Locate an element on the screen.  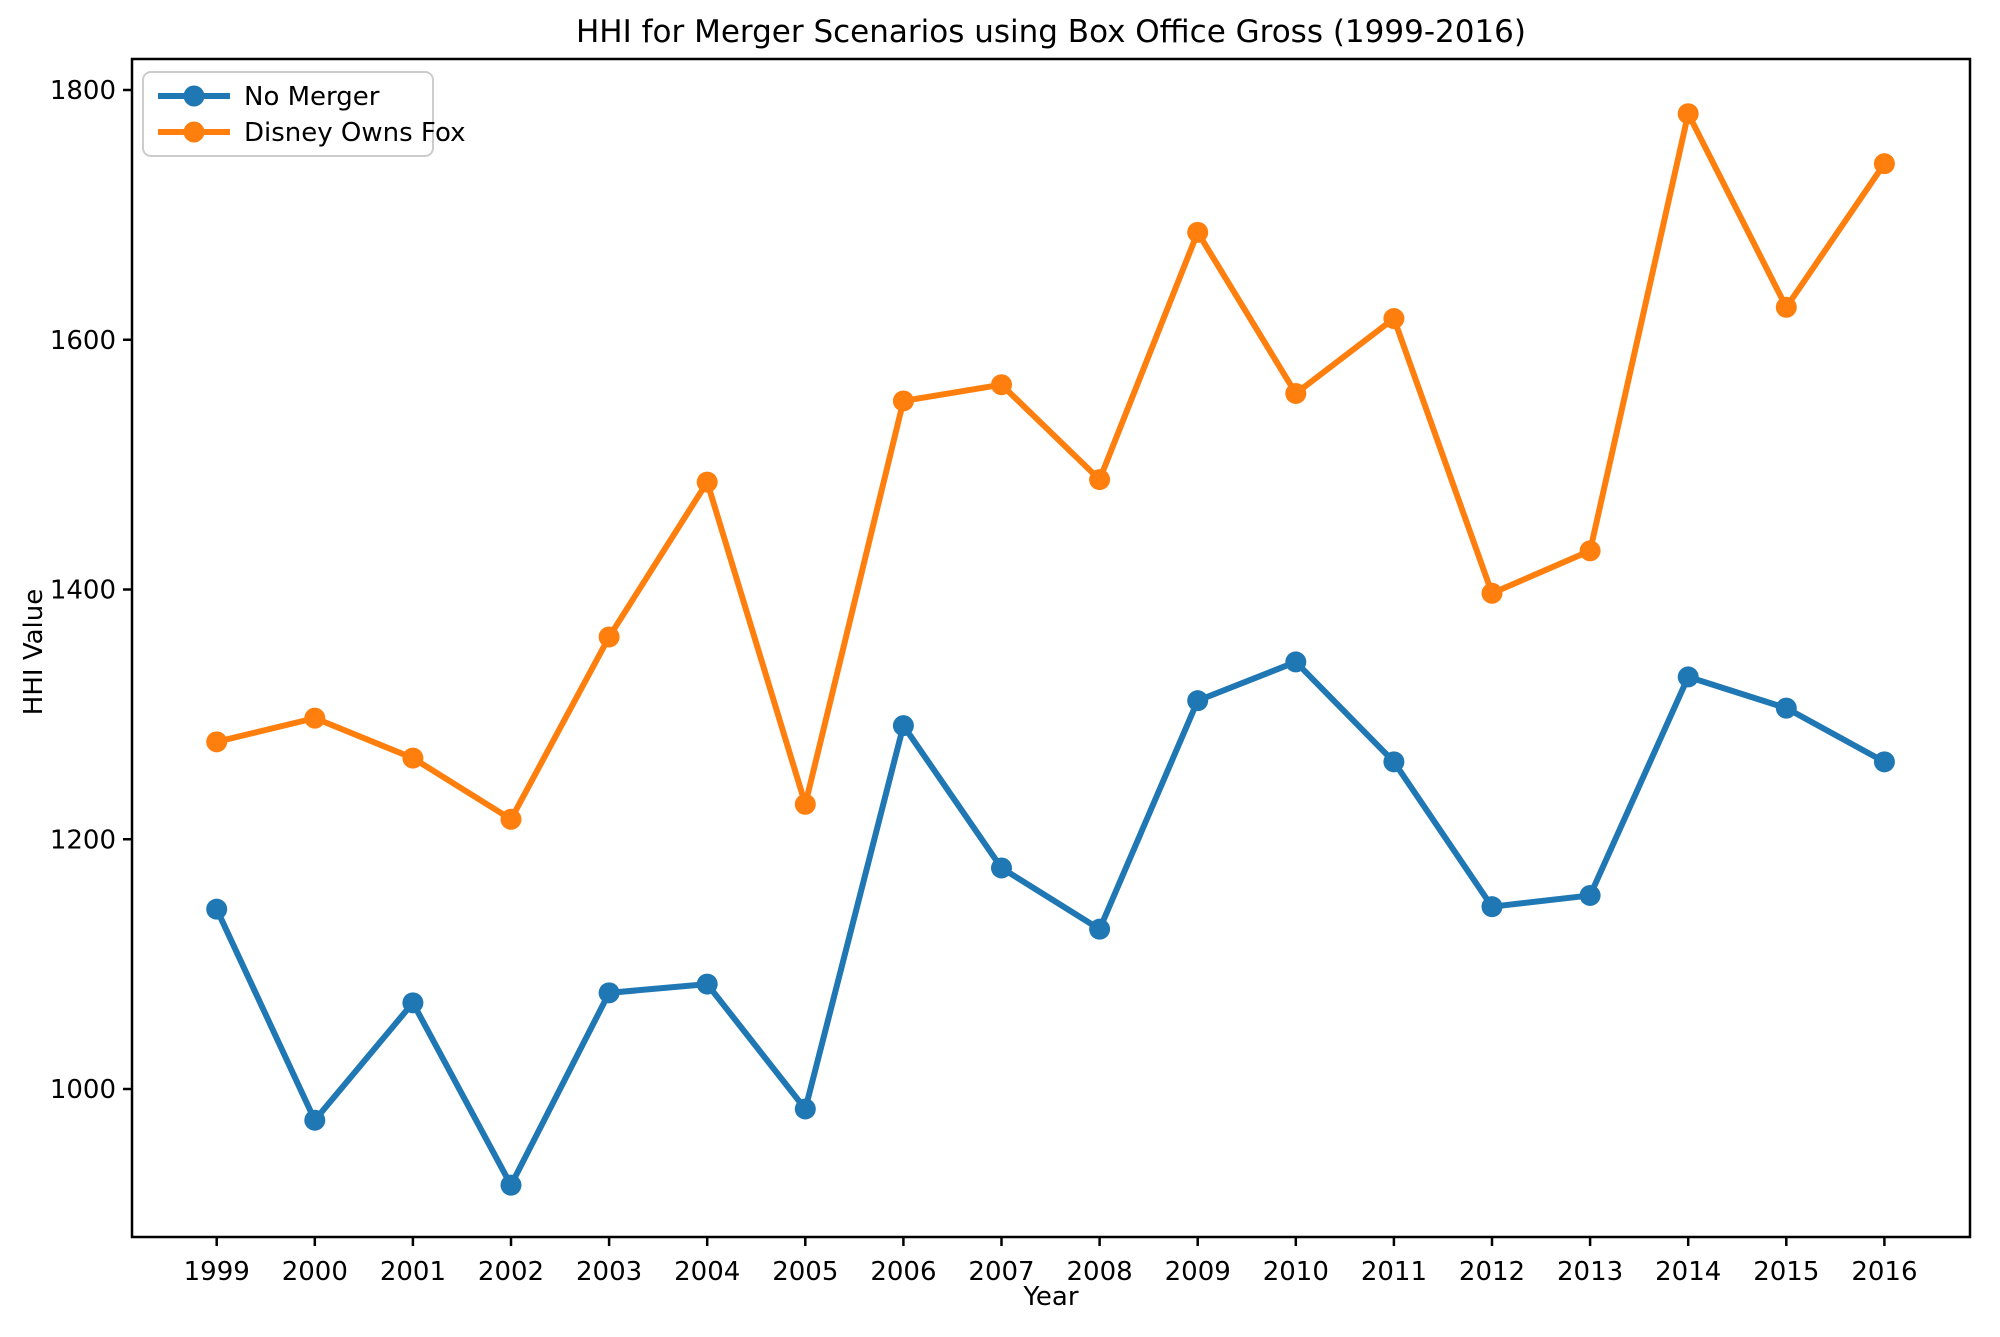
data-point-disney-owns-fox-2010 is located at coordinates (1296, 393).